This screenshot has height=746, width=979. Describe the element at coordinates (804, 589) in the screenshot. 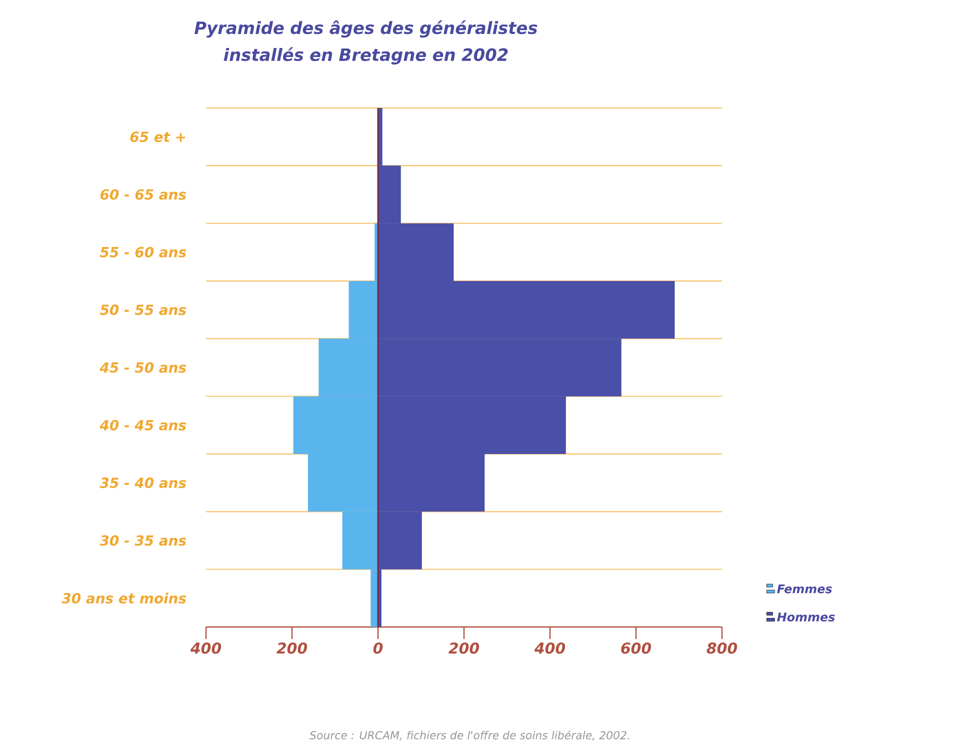

I see `legend-label: Femmes` at that location.